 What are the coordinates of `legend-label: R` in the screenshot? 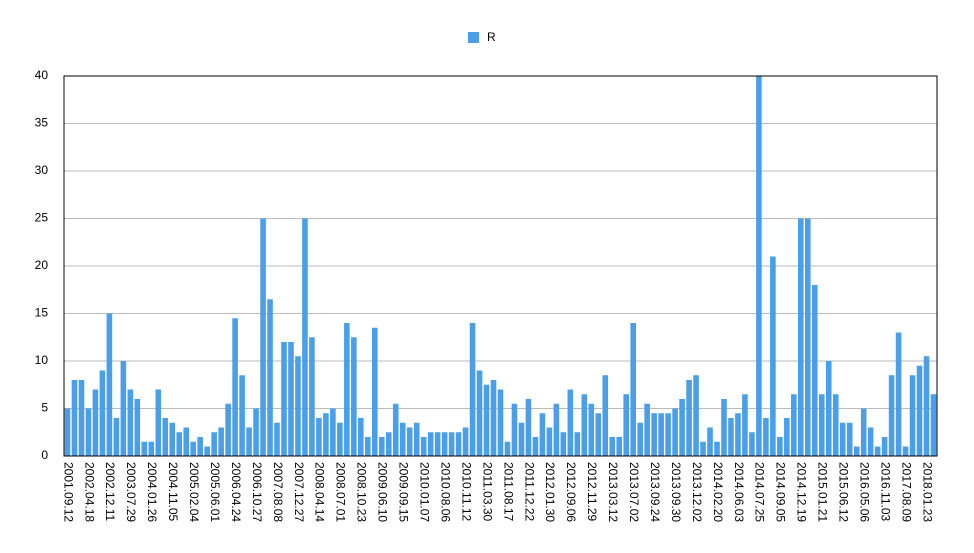 It's located at (491, 37).